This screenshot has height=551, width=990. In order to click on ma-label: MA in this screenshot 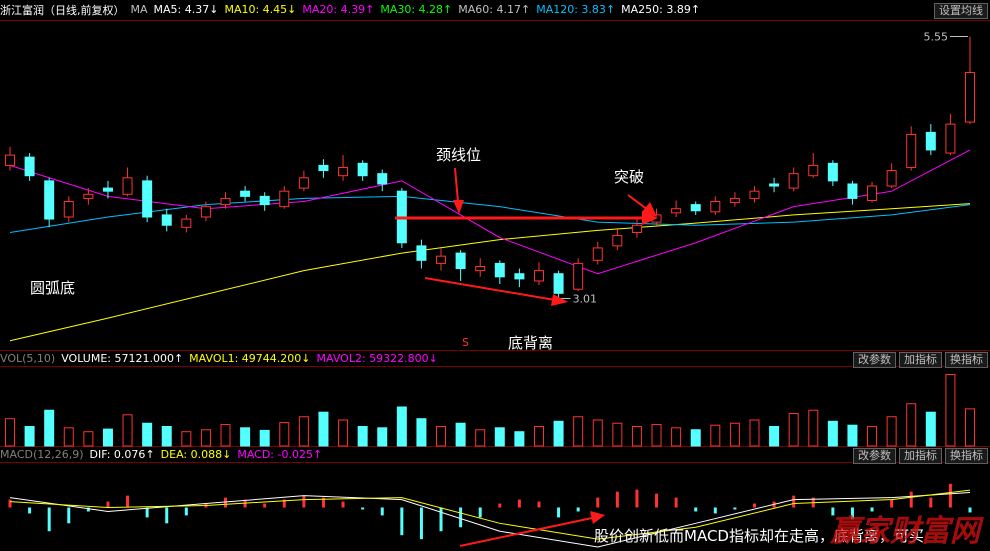, I will do `click(139, 9)`.